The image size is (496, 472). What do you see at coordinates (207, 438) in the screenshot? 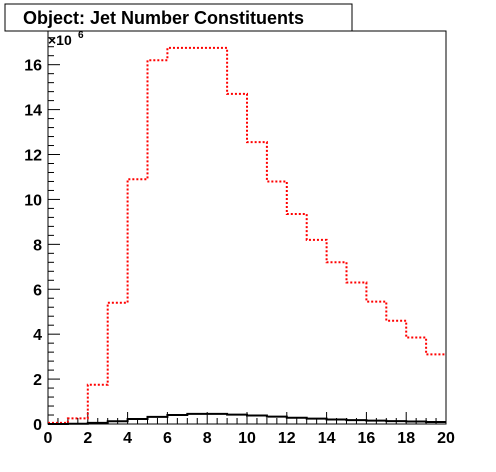
I see `x-tick-label: 8` at bounding box center [207, 438].